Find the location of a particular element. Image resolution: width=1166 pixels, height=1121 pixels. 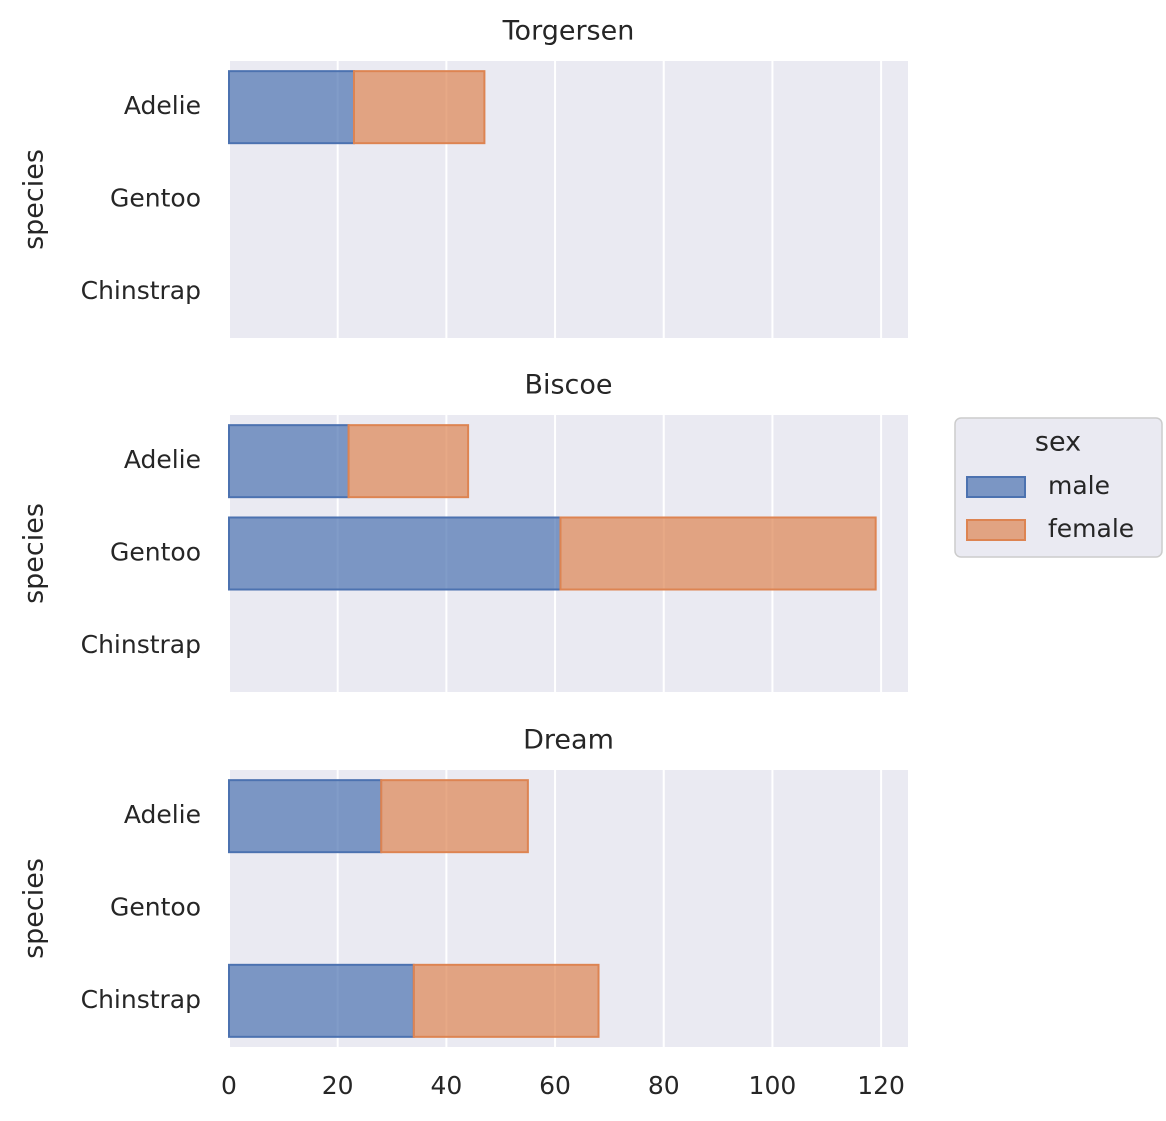

x-tick-label: 20 is located at coordinates (338, 1085).